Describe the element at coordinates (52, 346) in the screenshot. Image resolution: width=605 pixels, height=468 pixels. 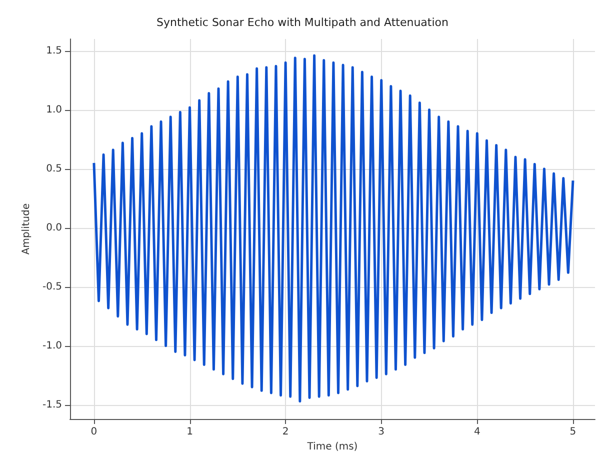
I see `y-tick-label: -1.0` at that location.